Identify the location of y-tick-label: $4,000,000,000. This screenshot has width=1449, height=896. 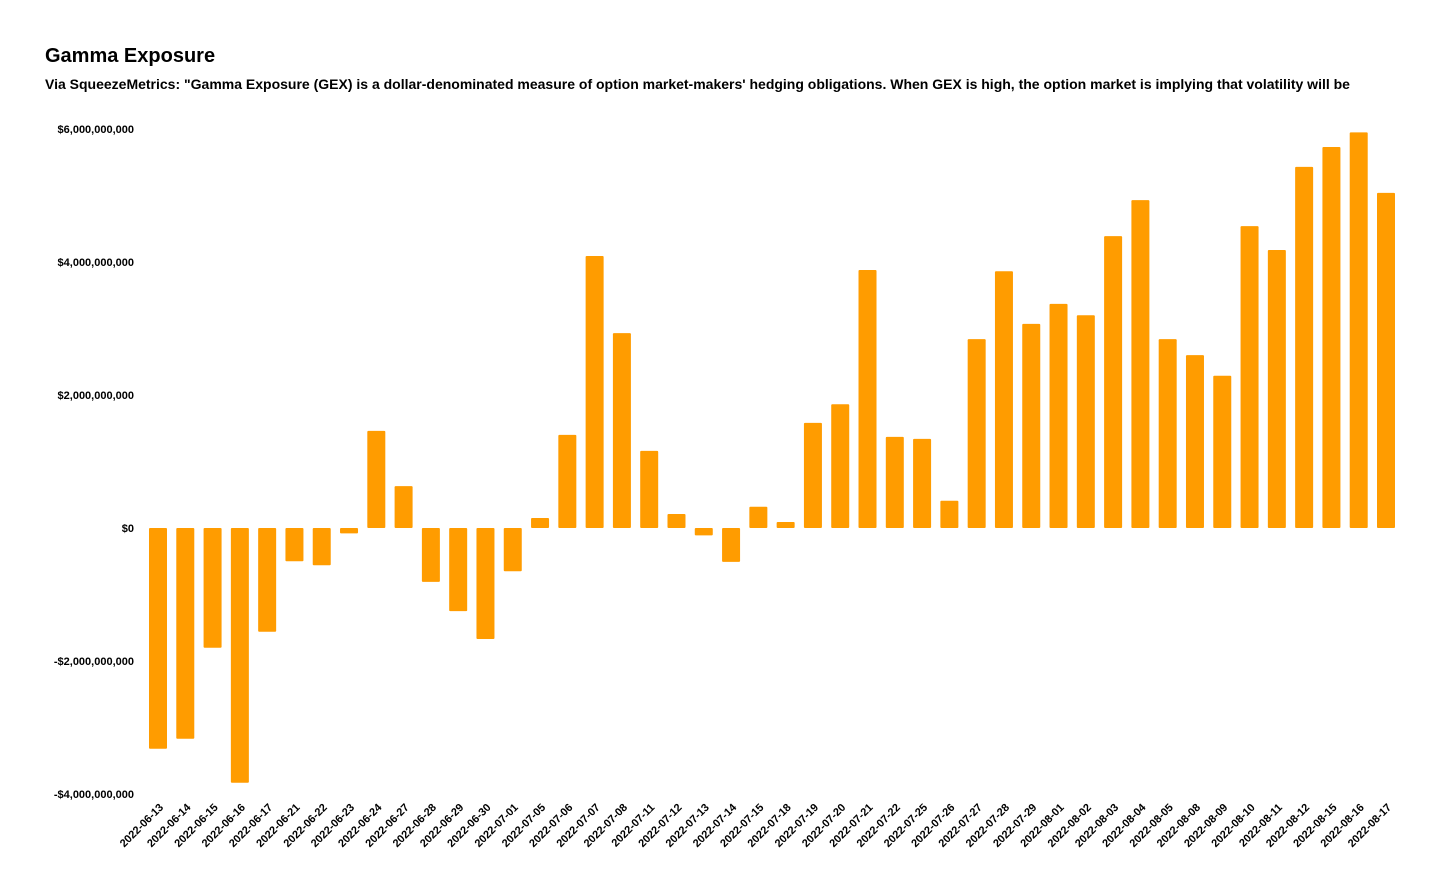
(96, 263).